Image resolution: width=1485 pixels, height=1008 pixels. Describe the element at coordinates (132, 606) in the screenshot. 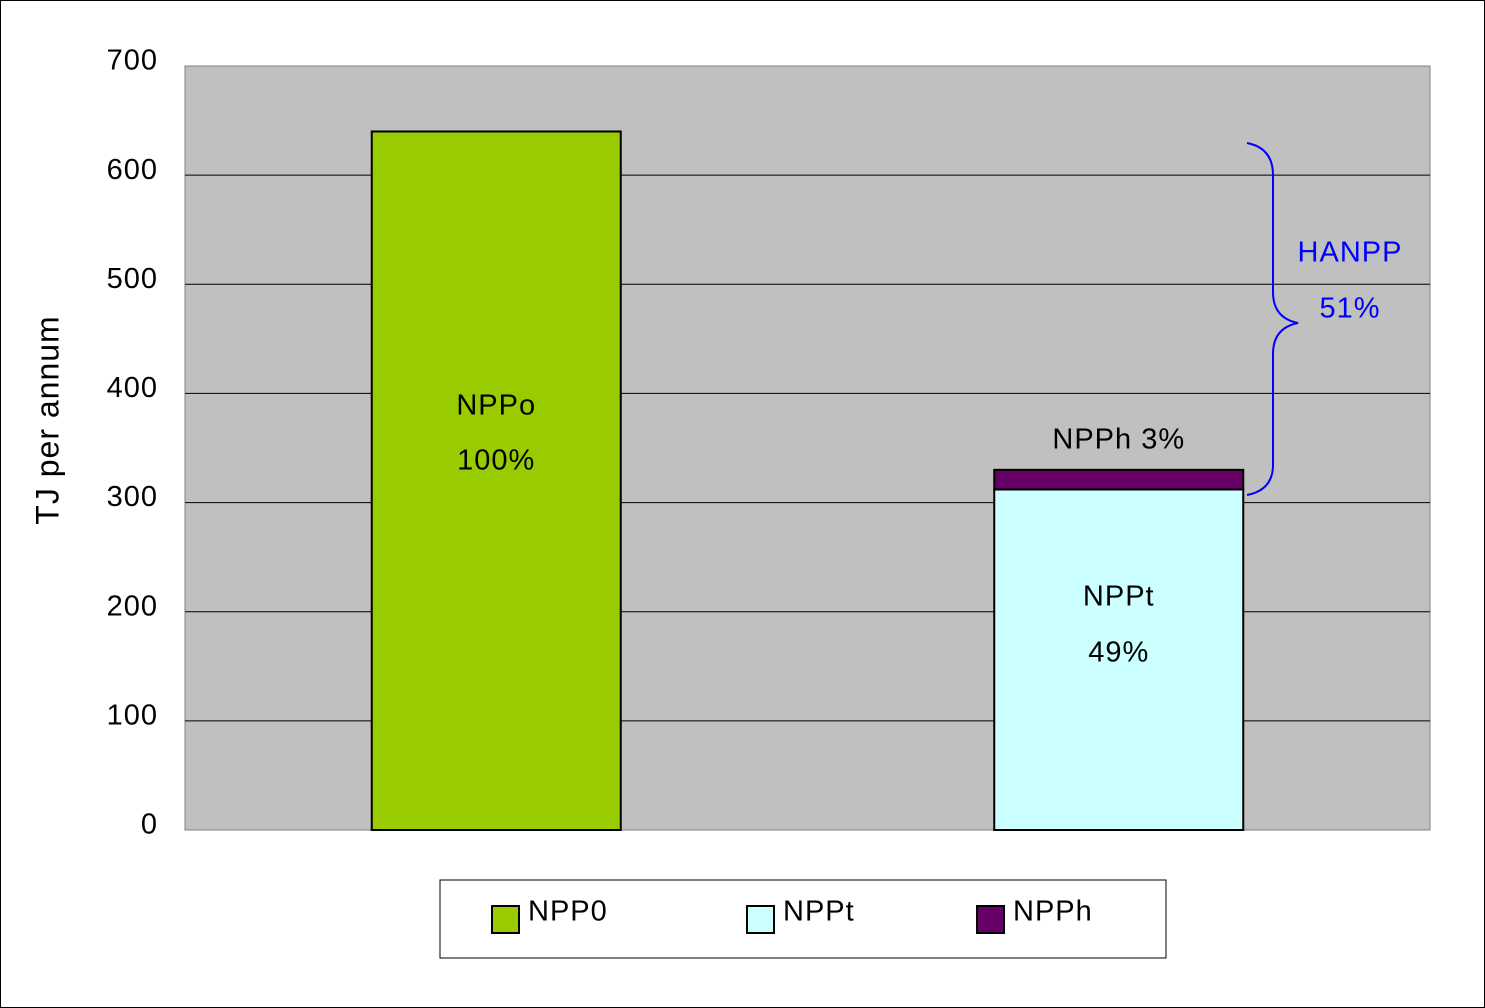

I see `y-tick-label: 200` at that location.